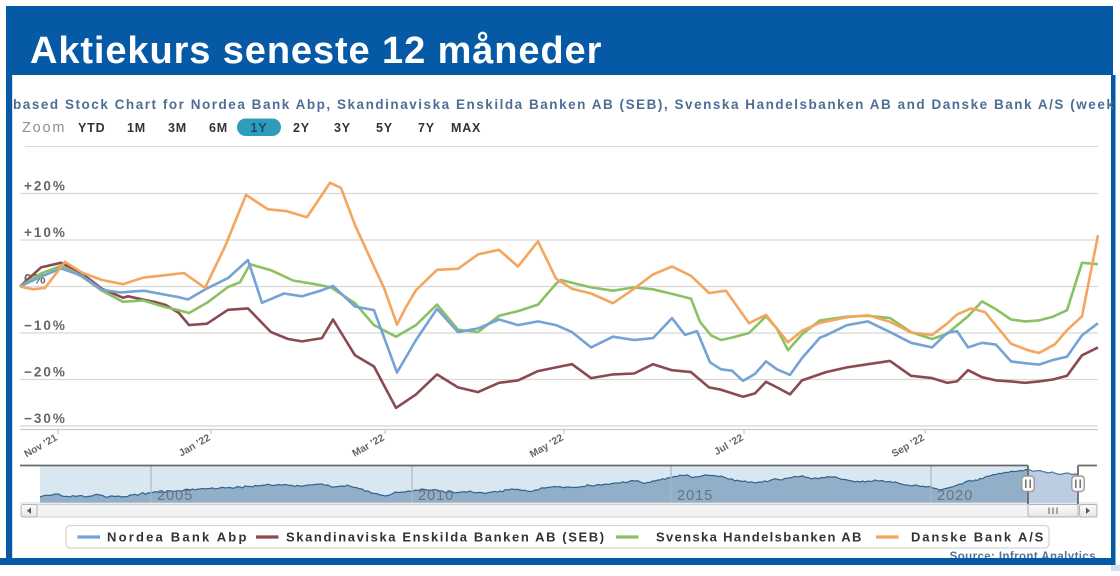  What do you see at coordinates (259, 128) in the screenshot?
I see `svg-text: 1Y` at bounding box center [259, 128].